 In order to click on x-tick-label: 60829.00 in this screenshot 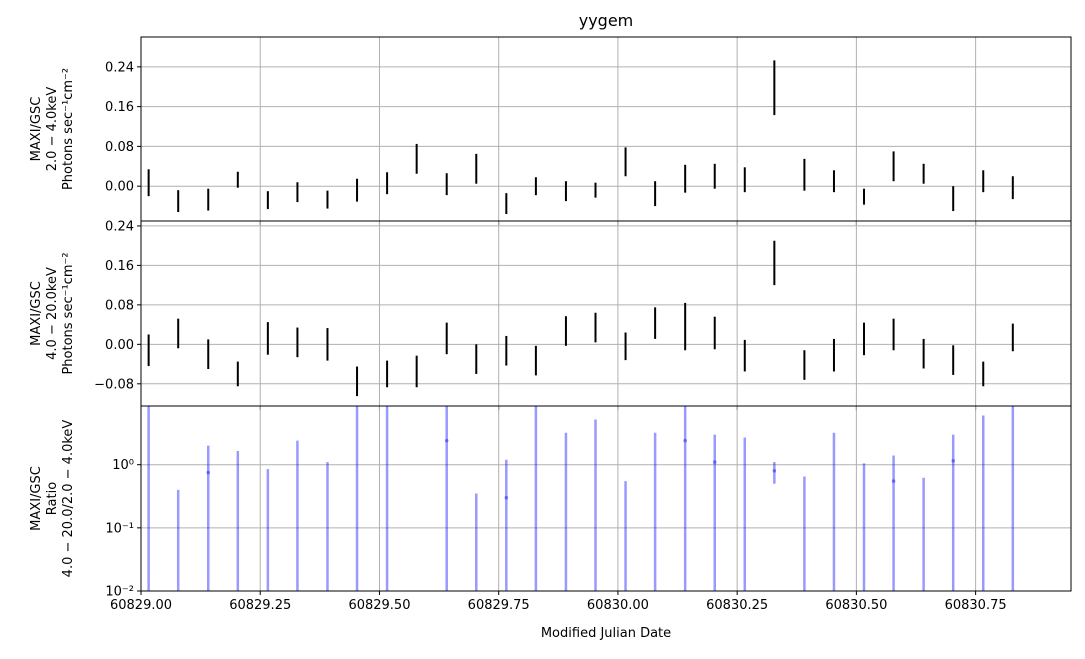, I will do `click(141, 605)`.